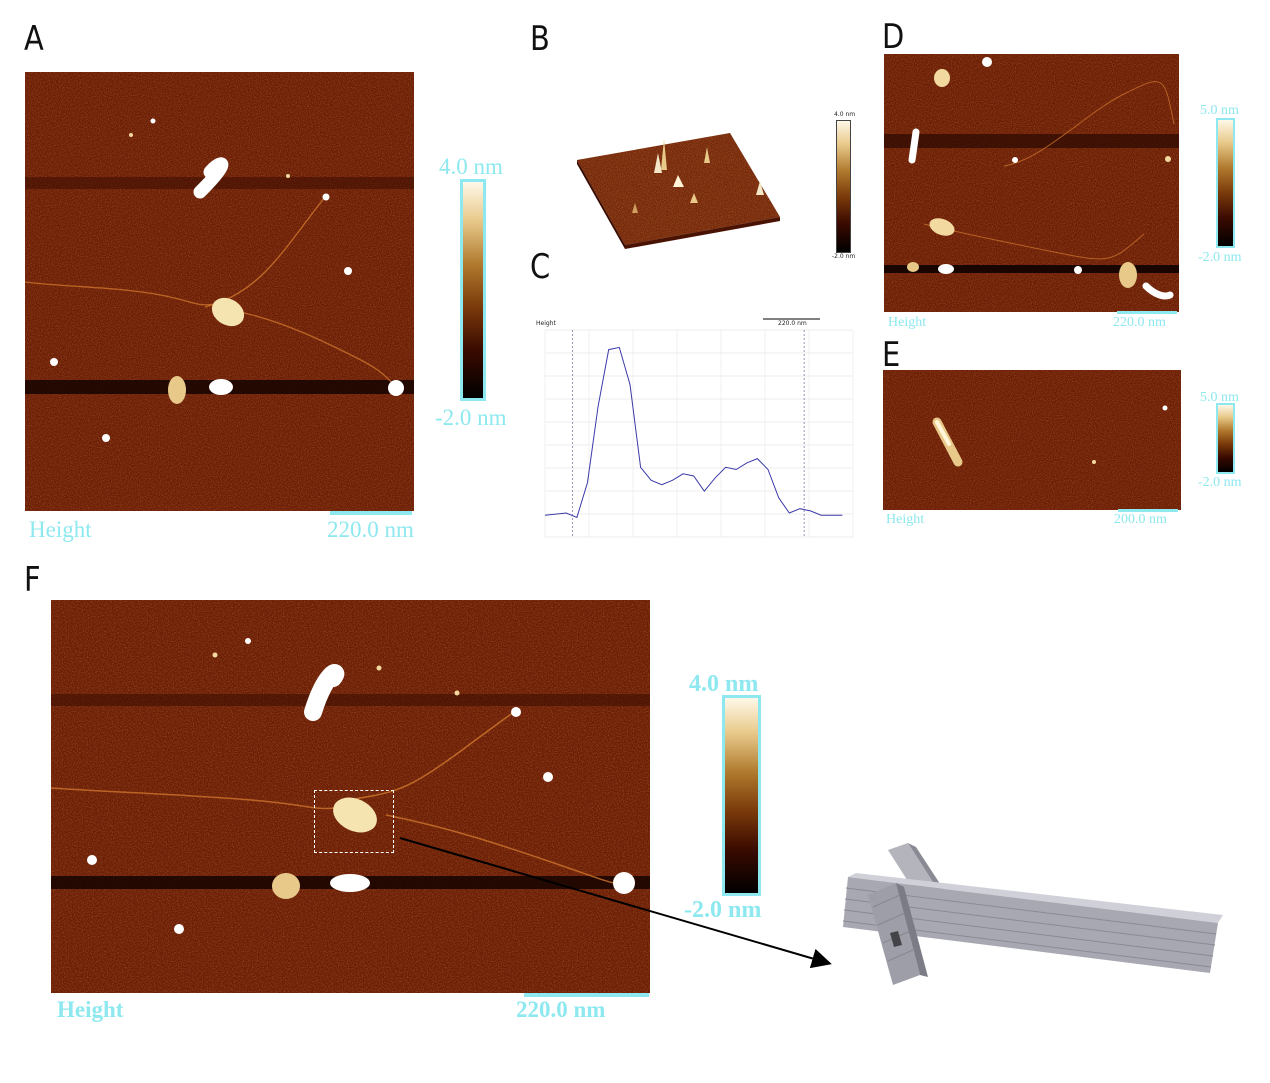 The image size is (1270, 1083). I want to click on afm-image-d, so click(1031, 183).